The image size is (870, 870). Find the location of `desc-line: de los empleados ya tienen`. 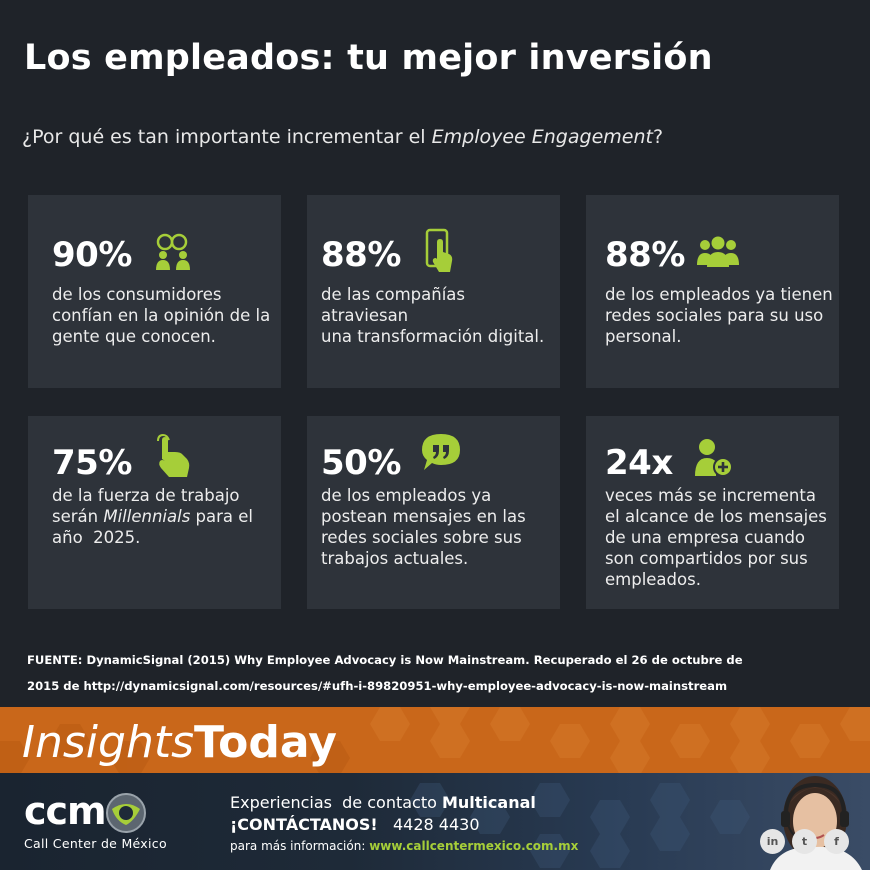

desc-line: de los empleados ya tienen is located at coordinates (719, 294).